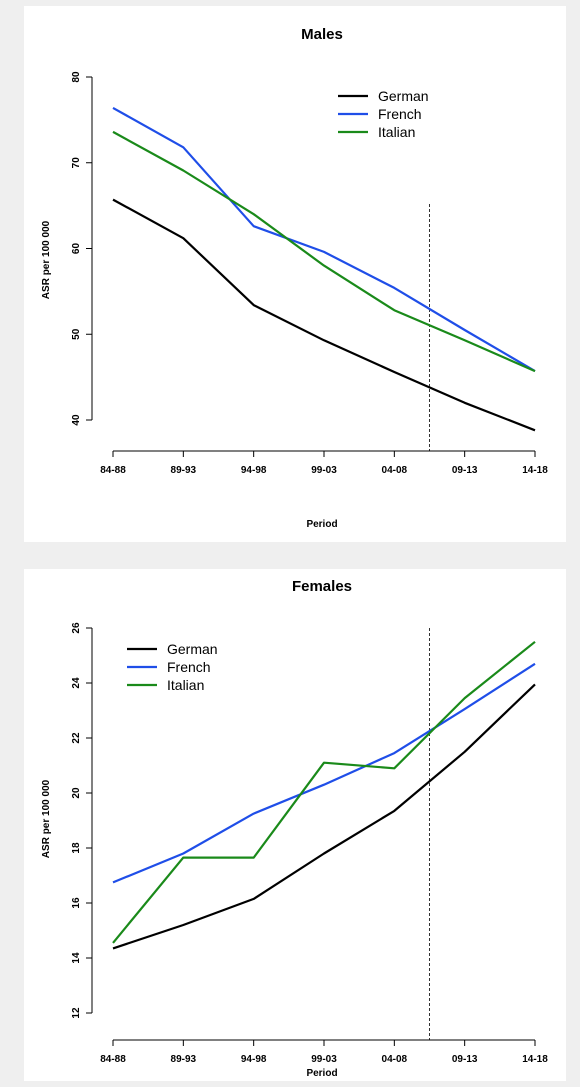 The width and height of the screenshot is (580, 1087). What do you see at coordinates (76, 249) in the screenshot?
I see `y-tick-label: 60` at bounding box center [76, 249].